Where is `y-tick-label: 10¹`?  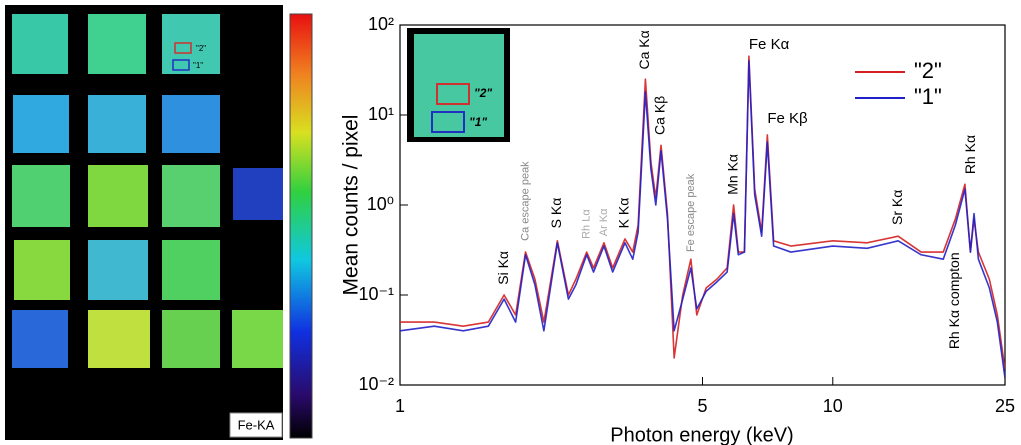
y-tick-label: 10¹ is located at coordinates (381, 114).